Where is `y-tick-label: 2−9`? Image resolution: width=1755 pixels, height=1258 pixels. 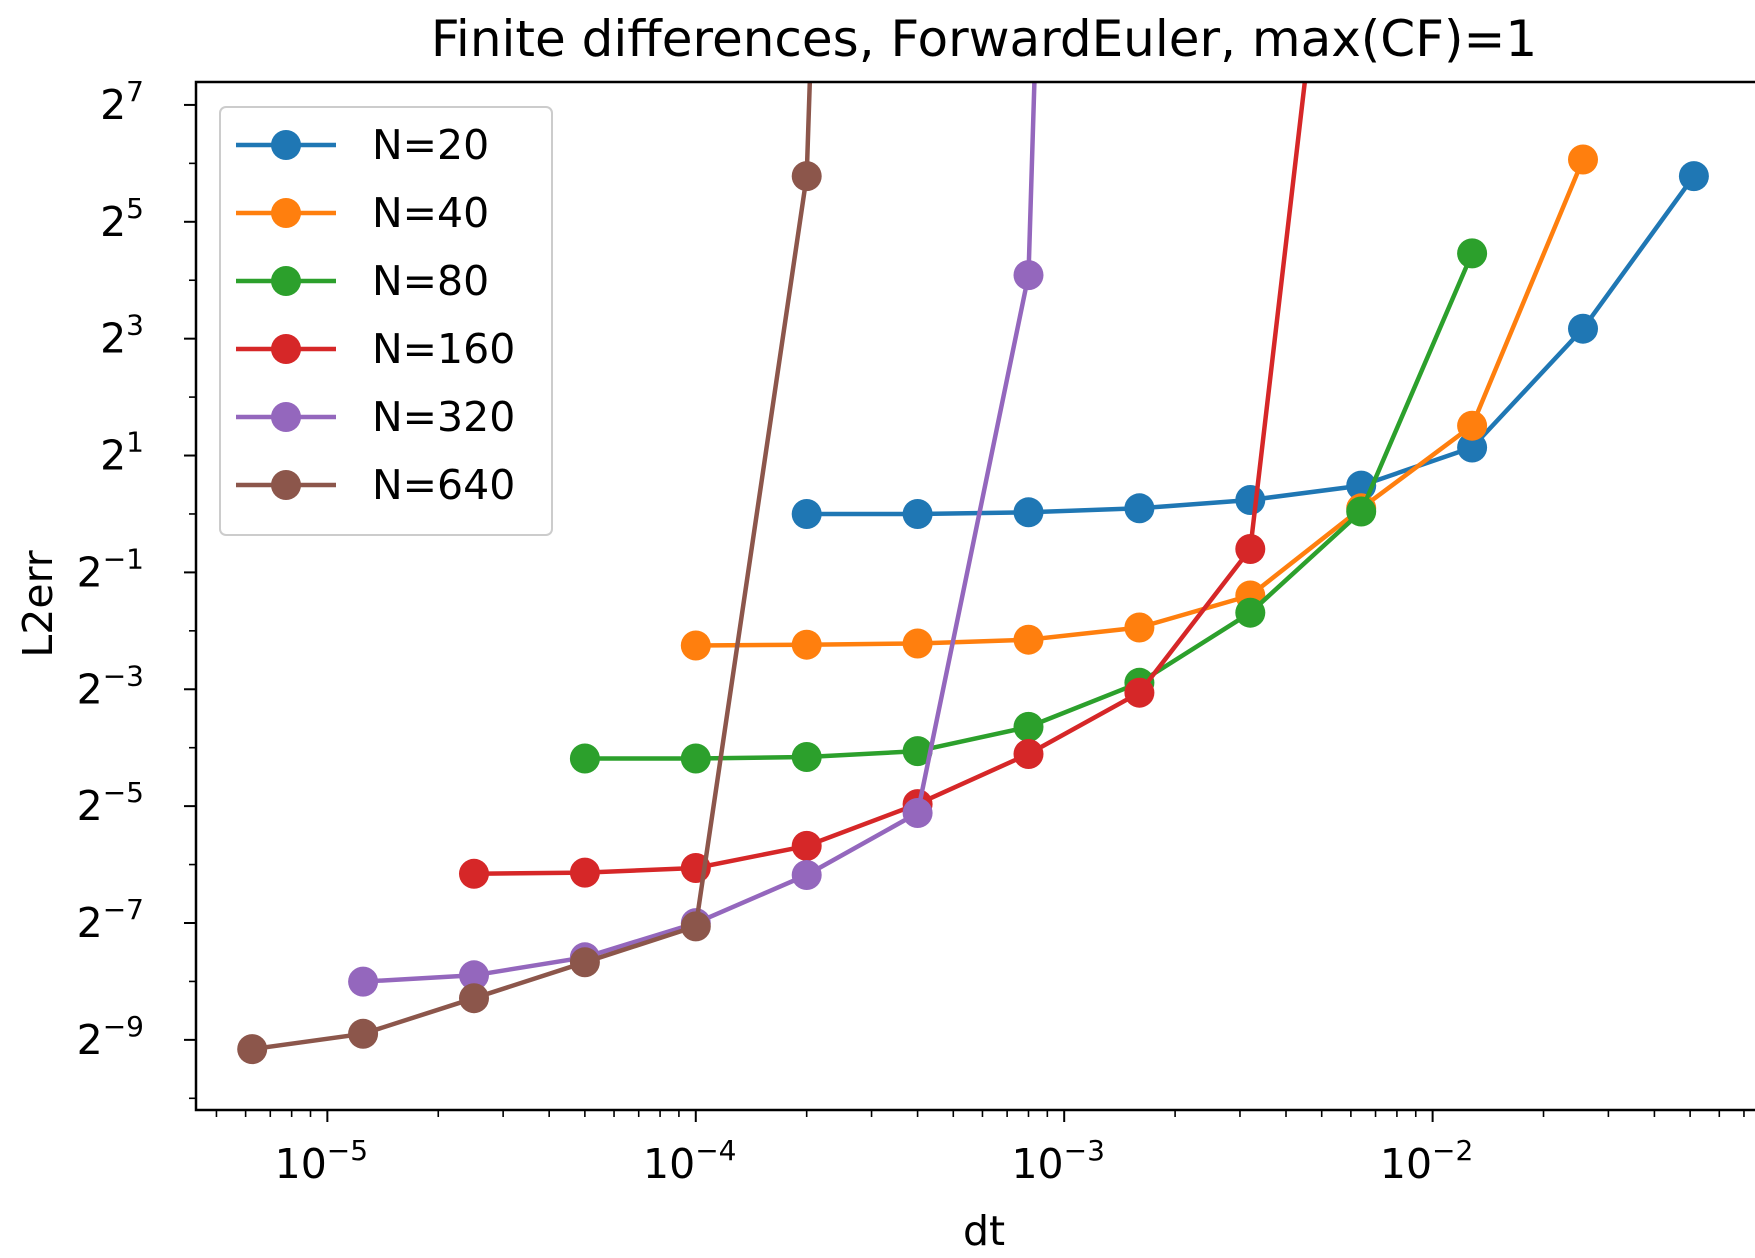 y-tick-label: 2−9 is located at coordinates (110, 1037).